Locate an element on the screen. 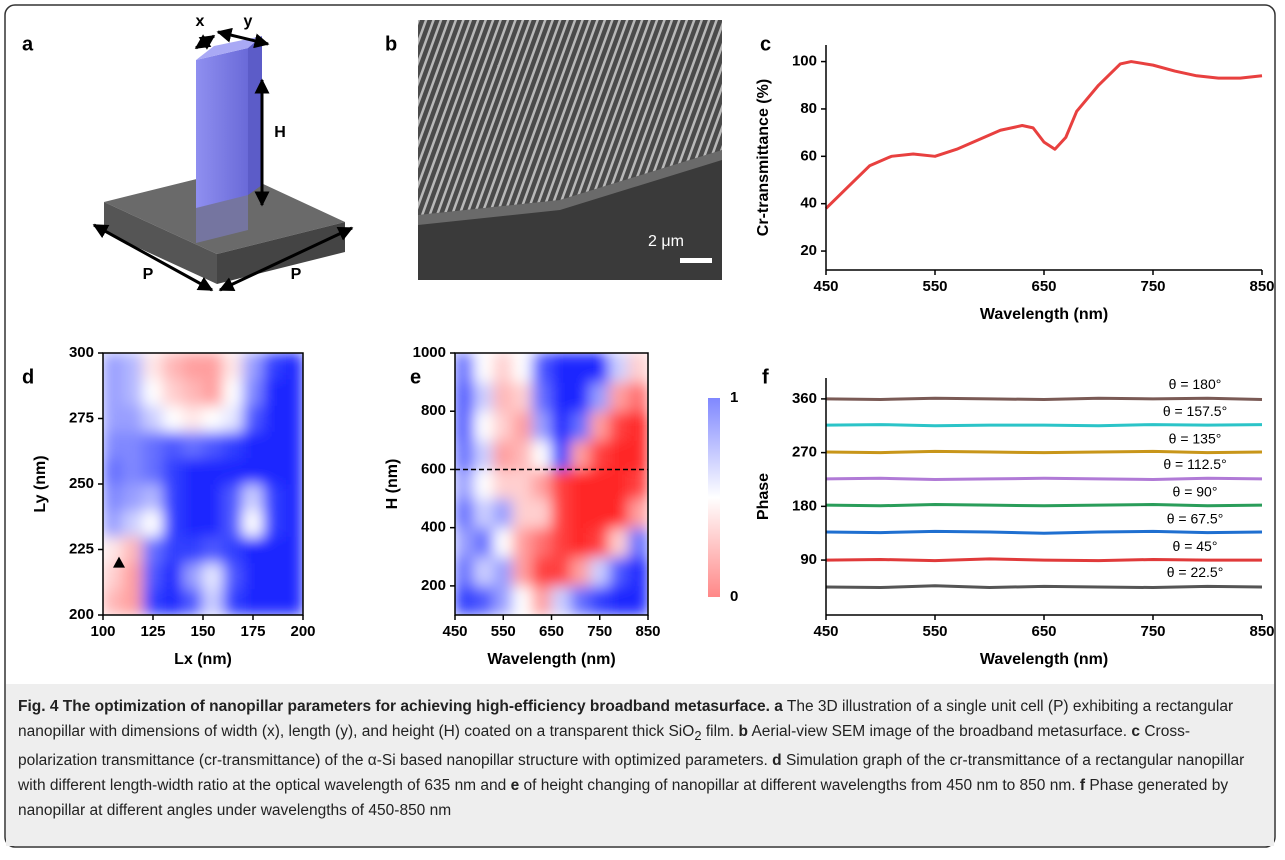 The height and width of the screenshot is (860, 1285). x-tick-label: 850 is located at coordinates (1261, 286).